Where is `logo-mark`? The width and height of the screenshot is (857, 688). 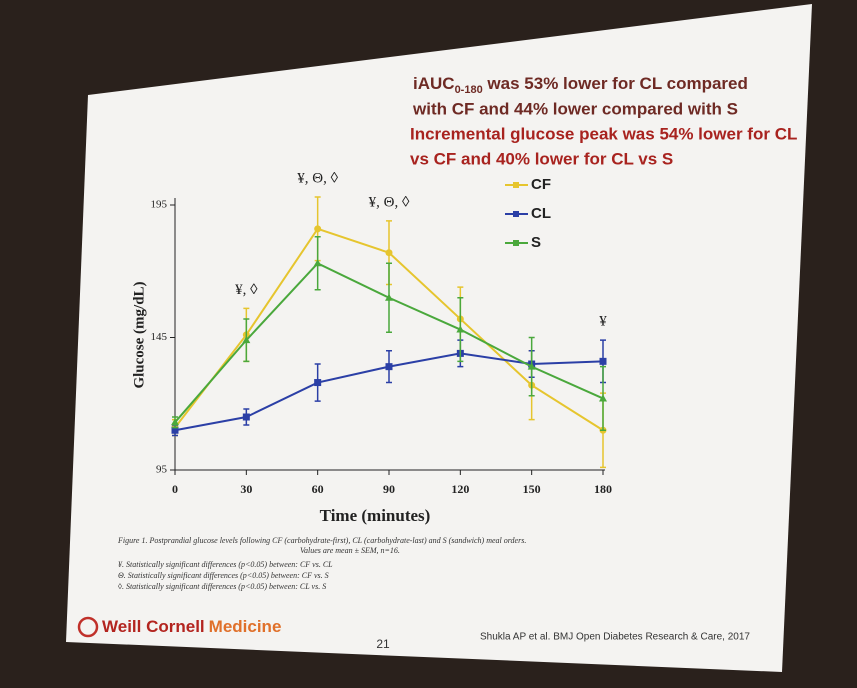 logo-mark is located at coordinates (88, 627).